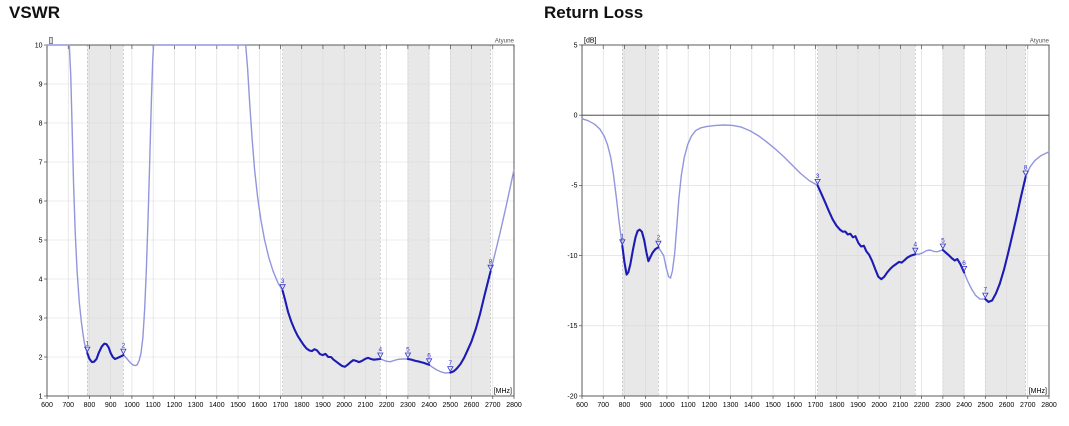  I want to click on x-tick-label: 900, so click(111, 405).